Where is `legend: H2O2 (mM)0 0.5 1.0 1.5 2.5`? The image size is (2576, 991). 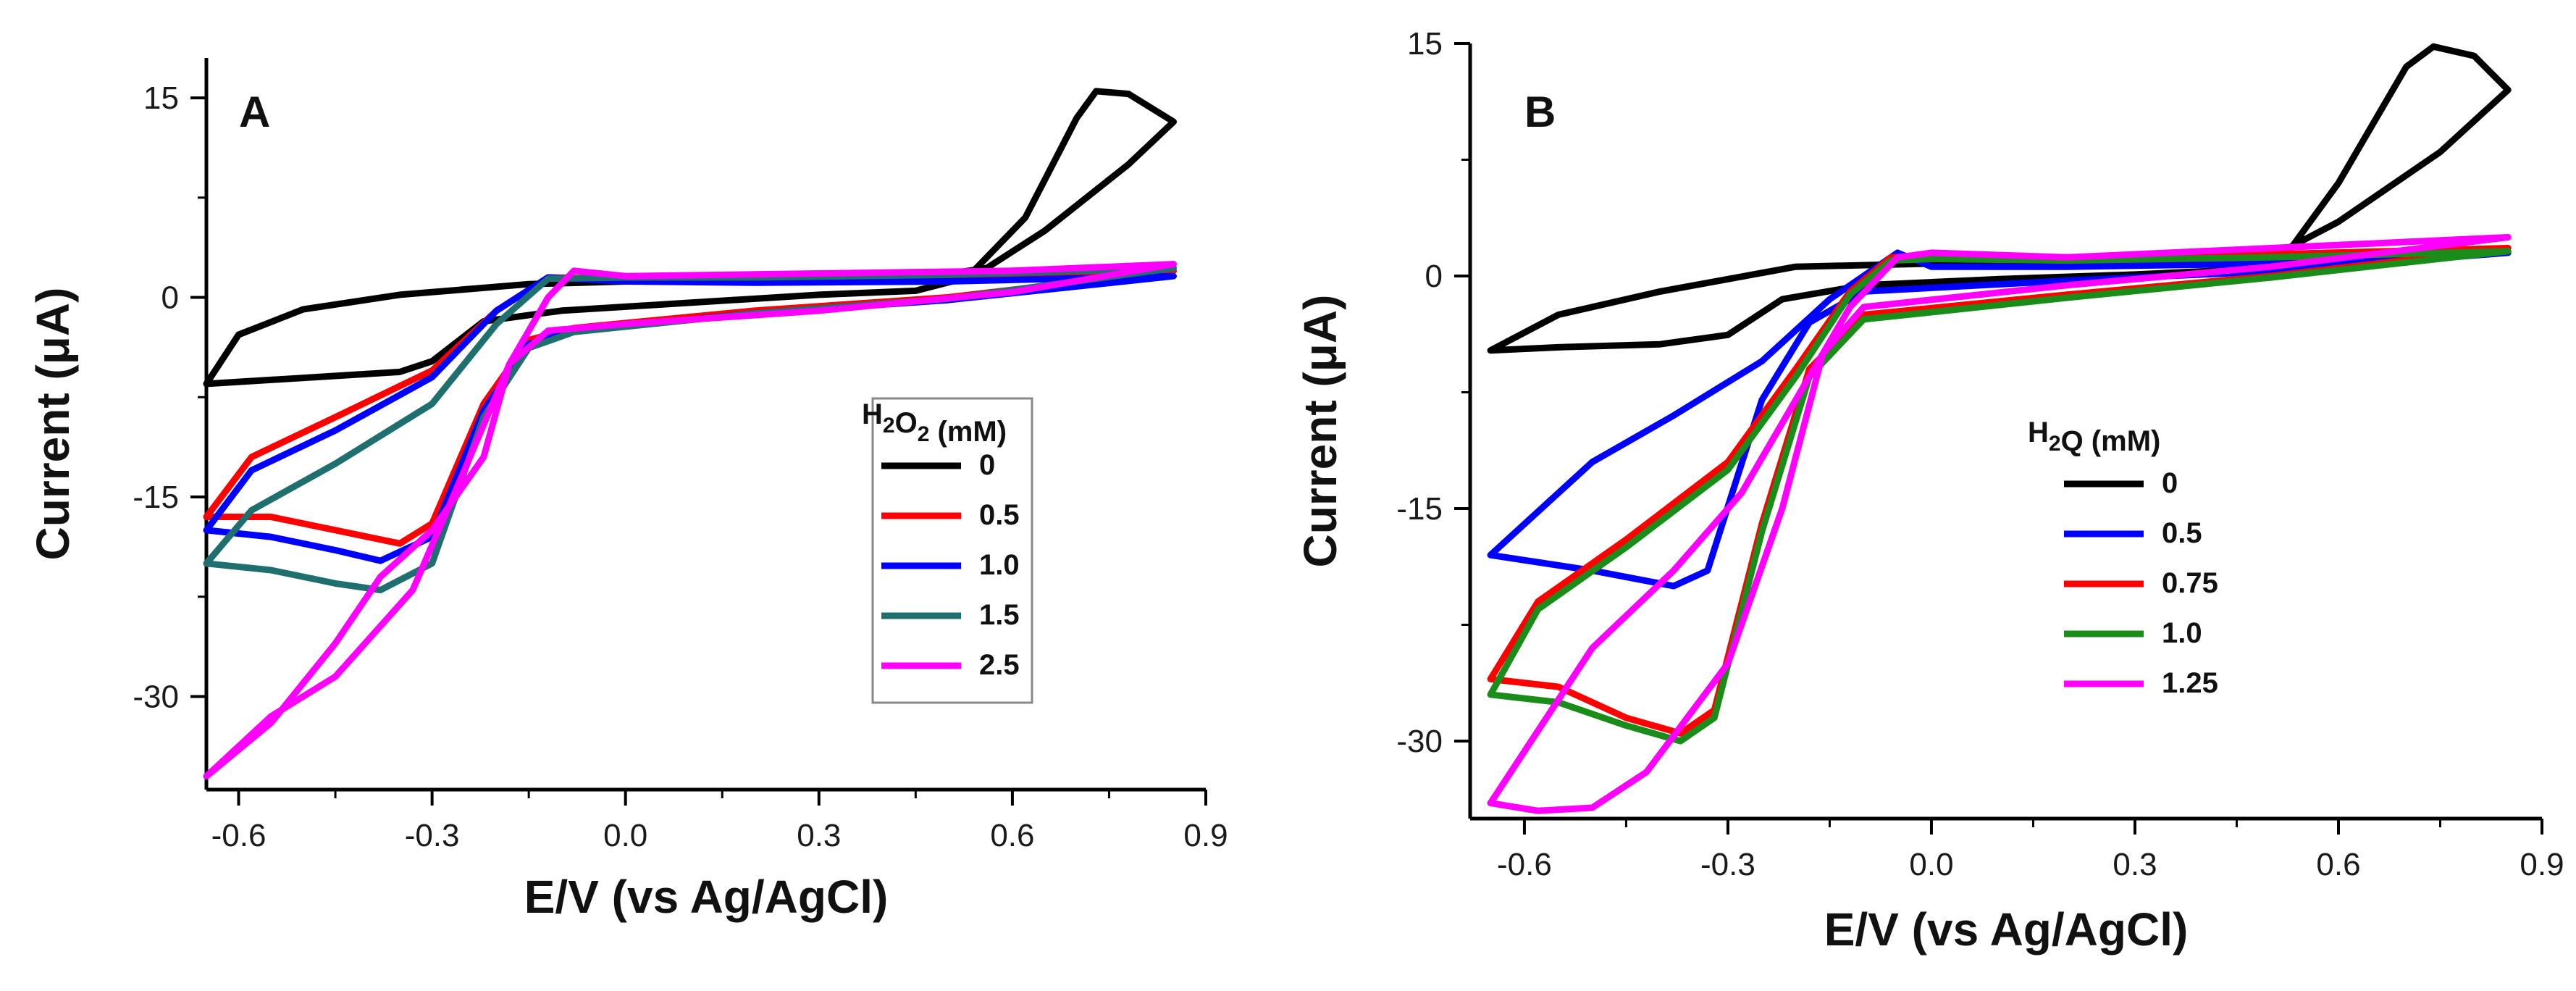 legend: H2O2 (mM)0 0.5 1.0 1.5 2.5 is located at coordinates (947, 551).